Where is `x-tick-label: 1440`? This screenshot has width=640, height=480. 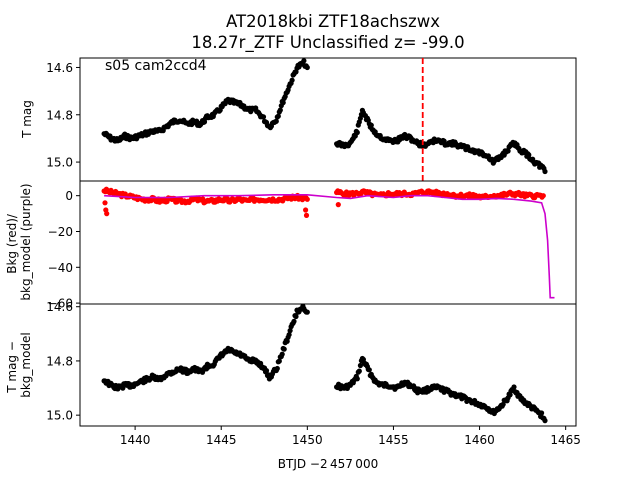 x-tick-label: 1440 is located at coordinates (135, 440).